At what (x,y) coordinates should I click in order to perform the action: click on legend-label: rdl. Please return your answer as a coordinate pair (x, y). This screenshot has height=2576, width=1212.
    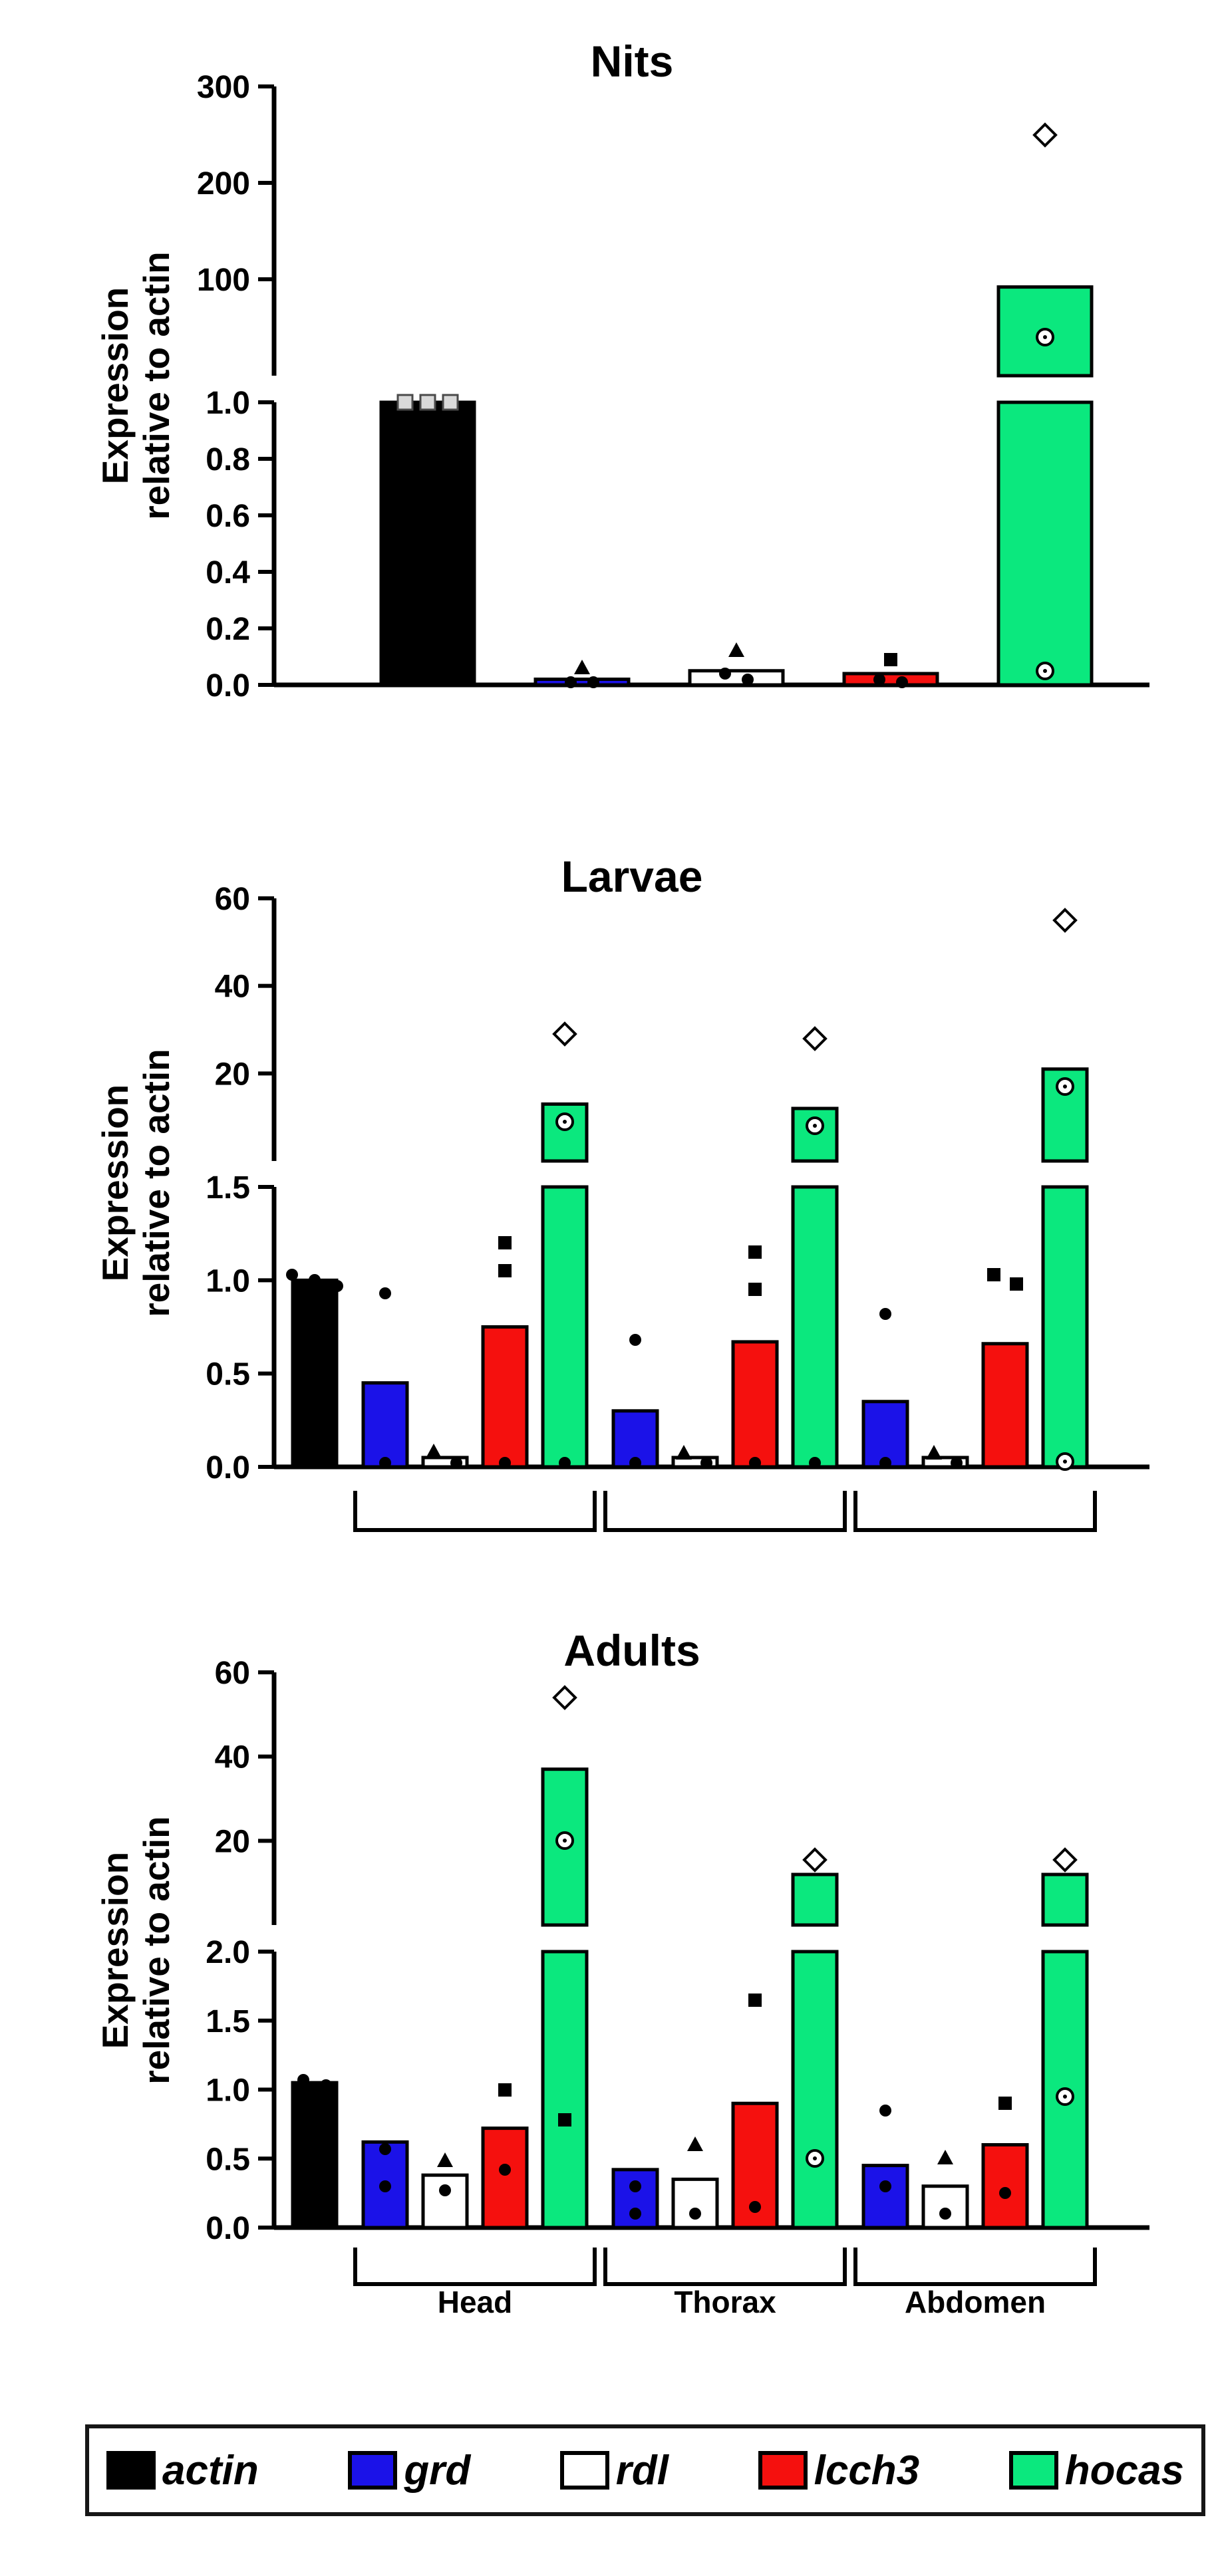
    Looking at the image, I should click on (642, 2470).